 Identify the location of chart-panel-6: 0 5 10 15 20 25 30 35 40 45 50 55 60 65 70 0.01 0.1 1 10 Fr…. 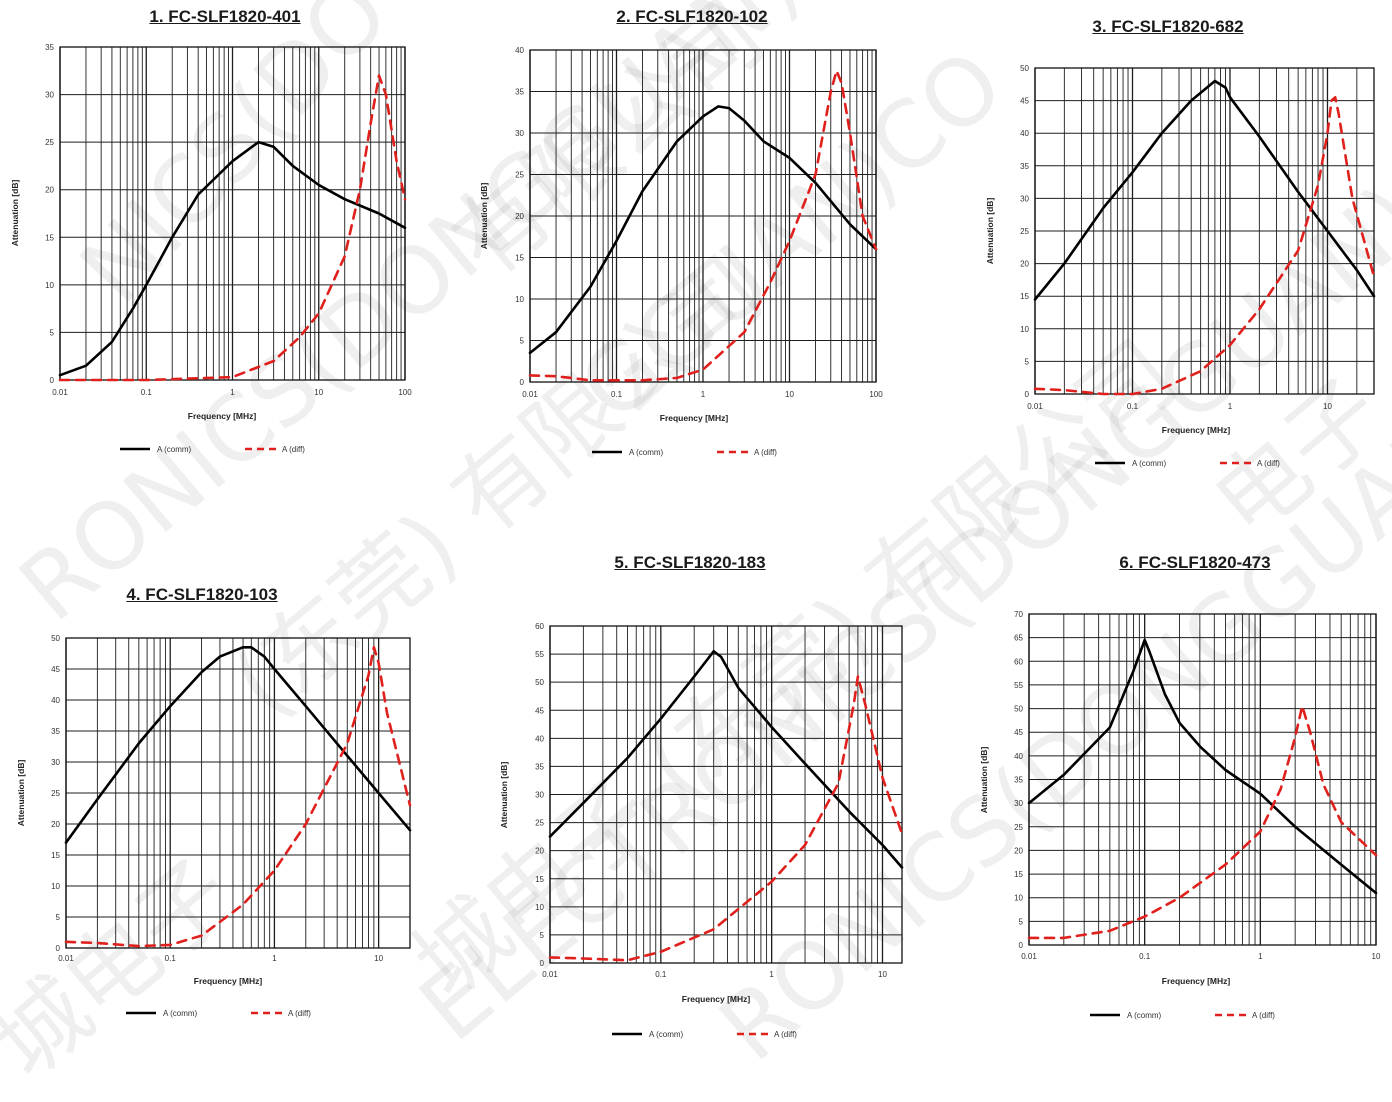
(1180, 815).